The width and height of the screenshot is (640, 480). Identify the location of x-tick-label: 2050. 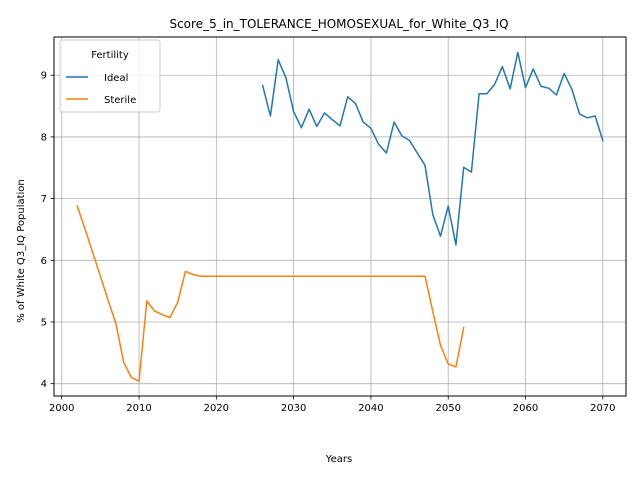
(447, 408).